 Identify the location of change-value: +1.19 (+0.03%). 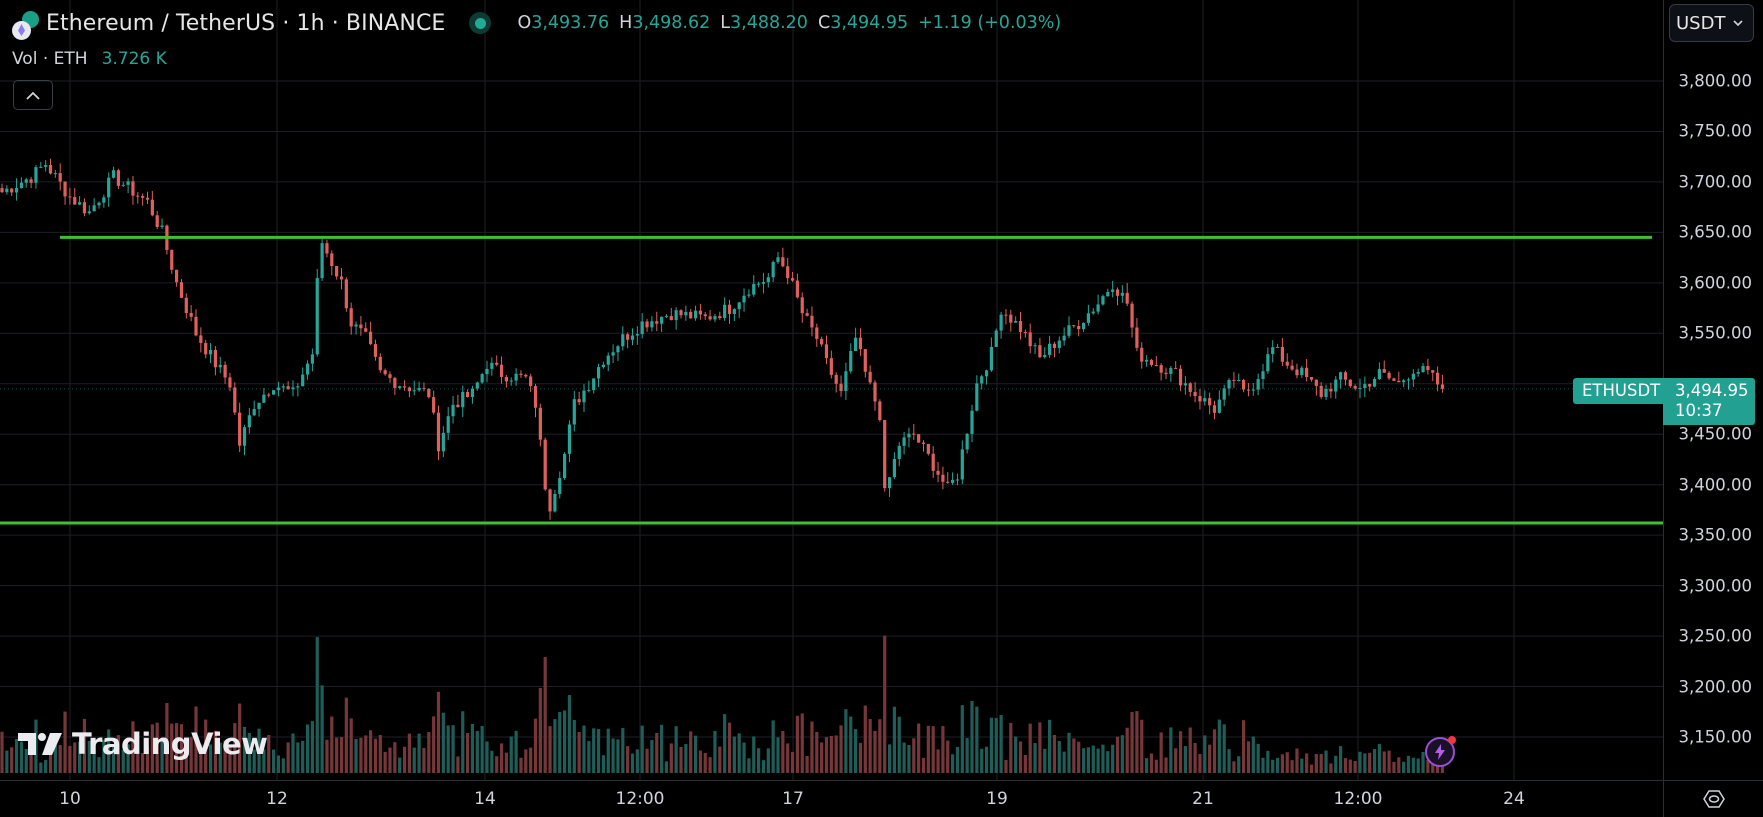
(990, 23).